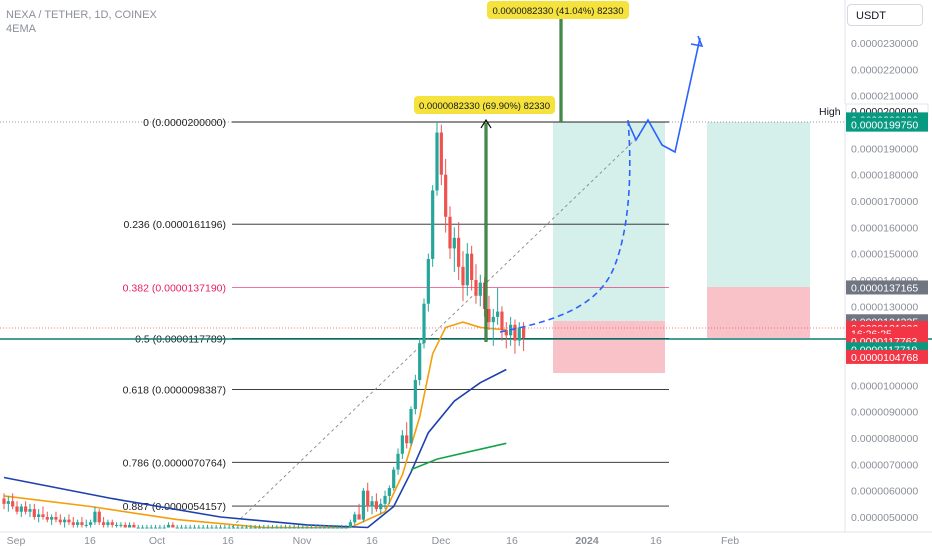  I want to click on indicator-label: 4EMA, so click(21, 29).